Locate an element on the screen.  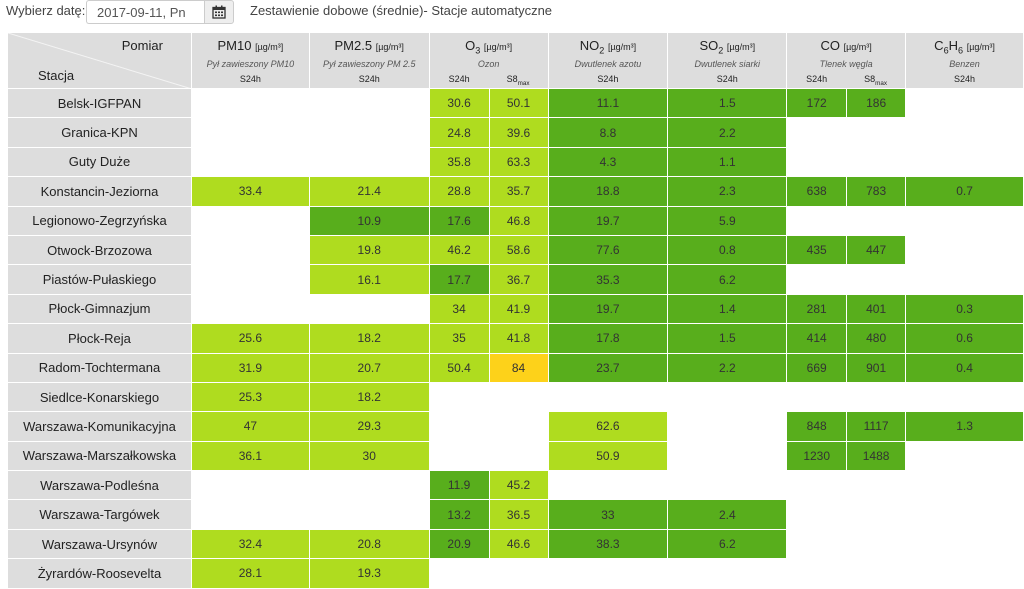
measurement-cell: 21.4 is located at coordinates (369, 191).